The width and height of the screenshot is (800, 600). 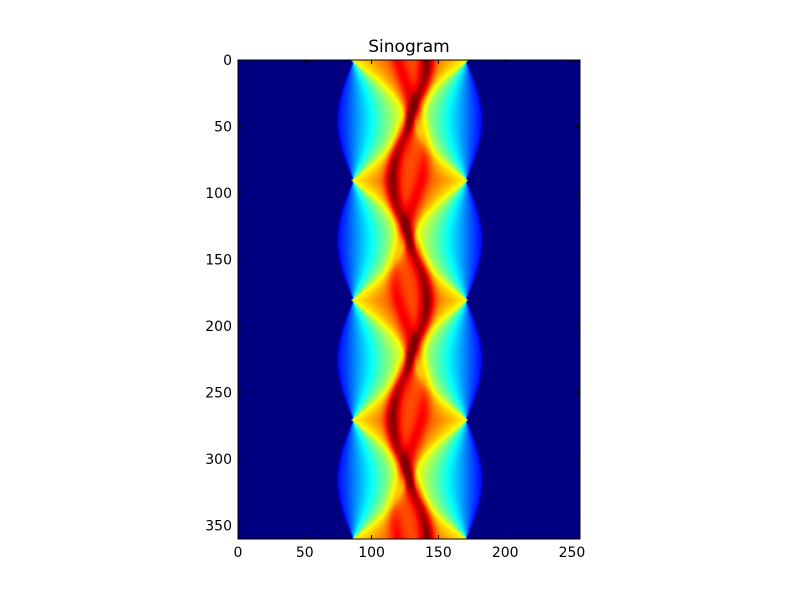 What do you see at coordinates (408, 47) in the screenshot?
I see `chart-title: Sinogram` at bounding box center [408, 47].